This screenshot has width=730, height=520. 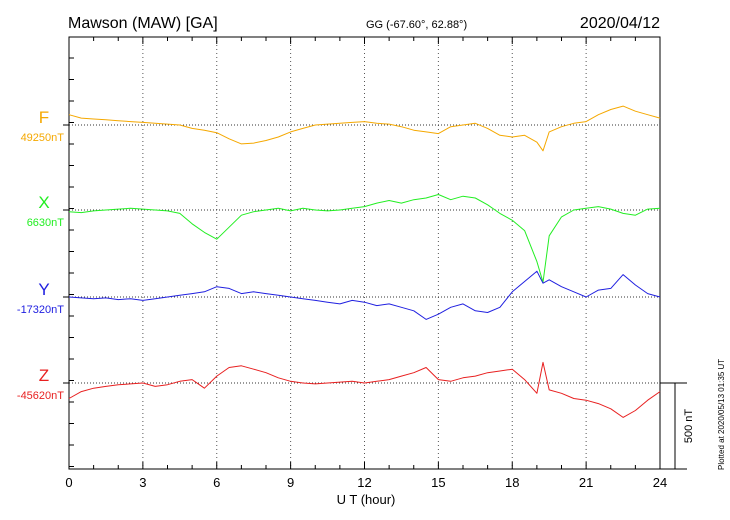 I want to click on series-line-y, so click(x=364, y=295).